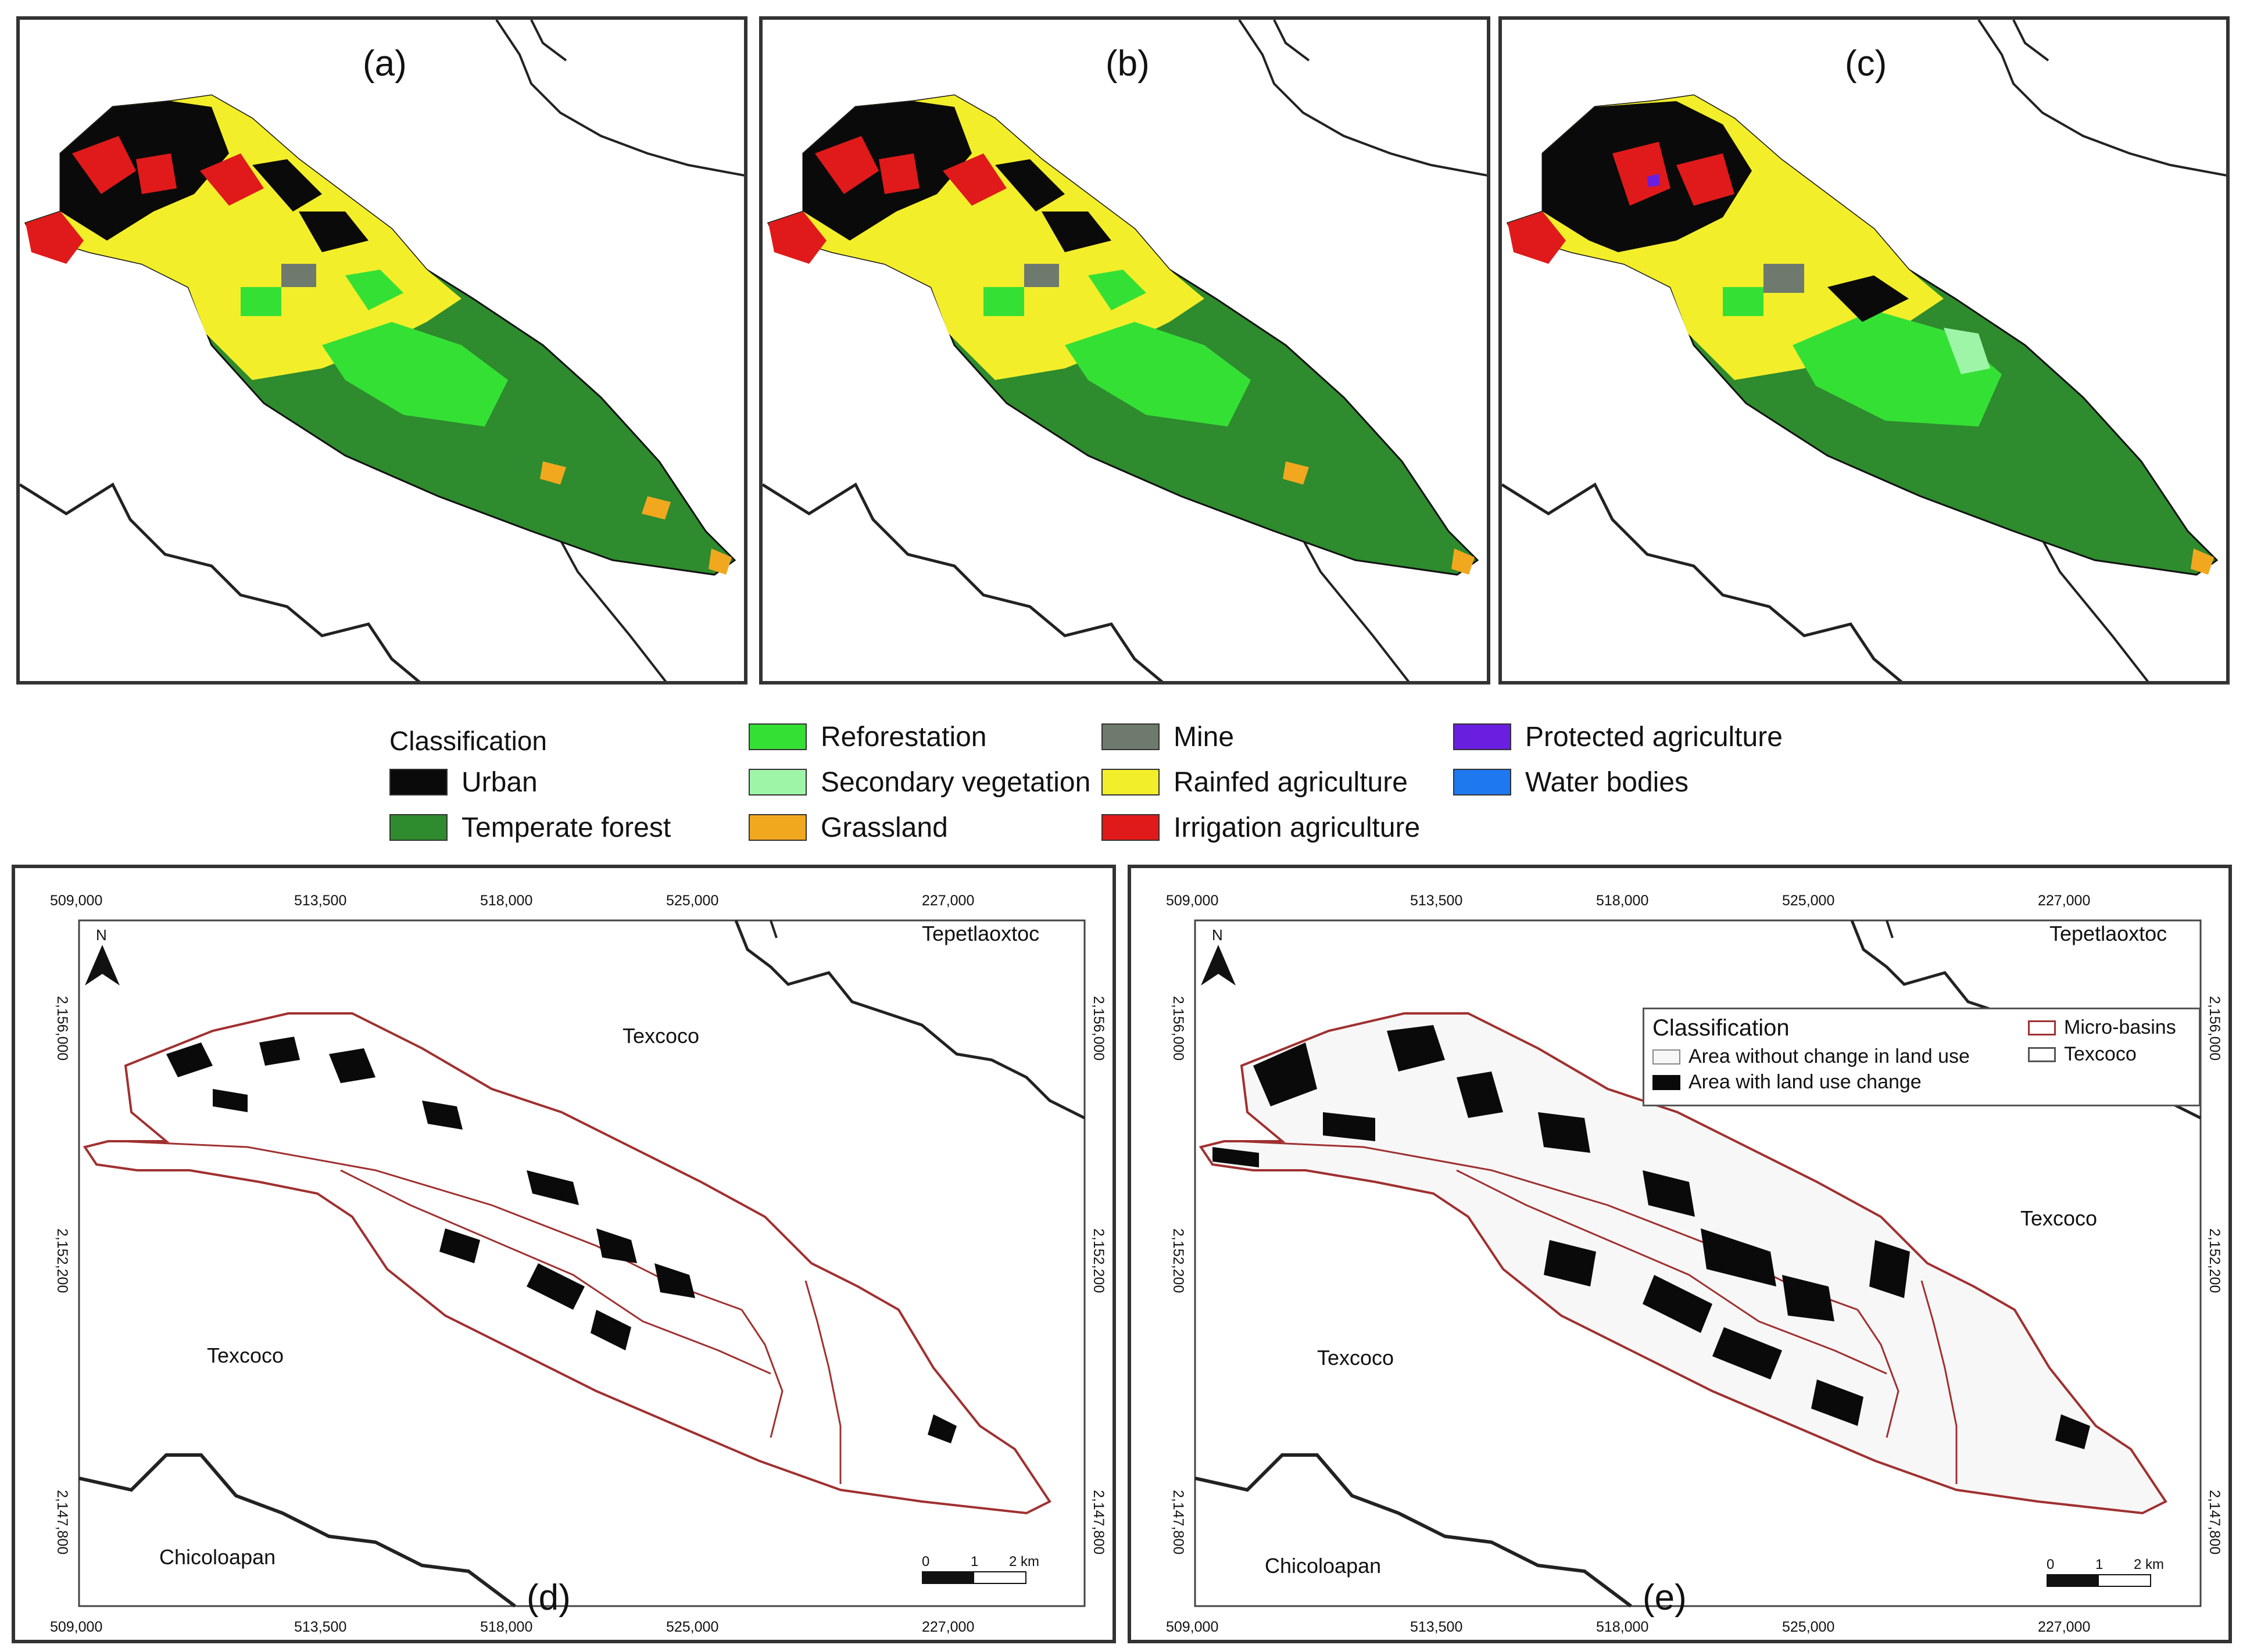 The image size is (2243, 1652). Describe the element at coordinates (956, 782) in the screenshot. I see `legend-label: Secondary vegetation` at that location.